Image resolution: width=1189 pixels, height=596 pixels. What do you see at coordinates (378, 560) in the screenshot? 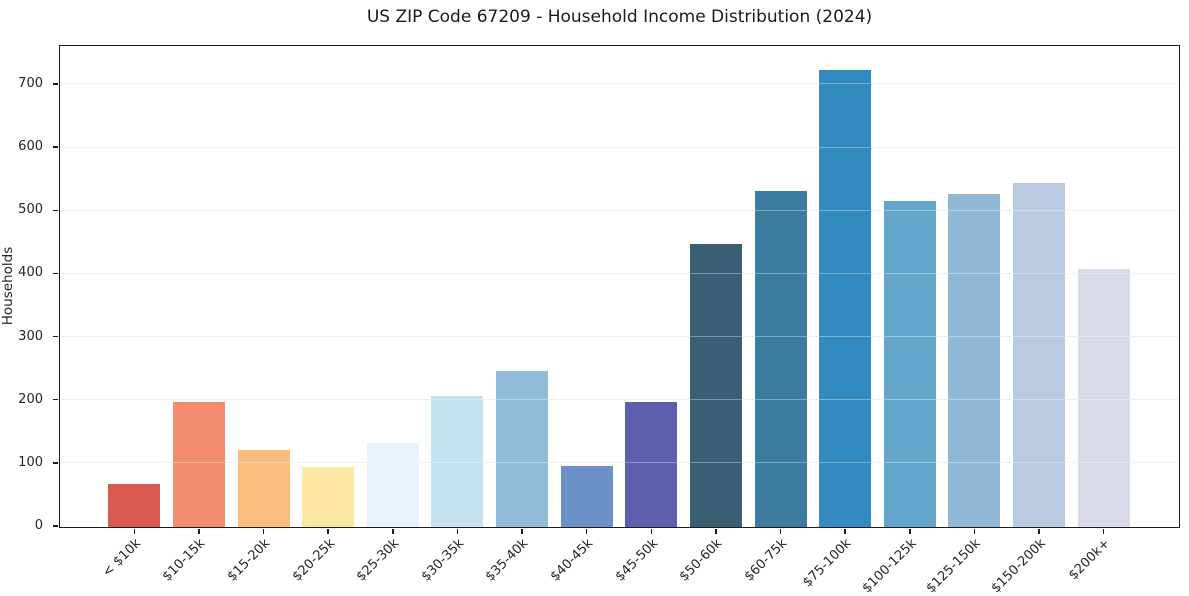
I see `x-tick-label-5: $25-30k` at bounding box center [378, 560].